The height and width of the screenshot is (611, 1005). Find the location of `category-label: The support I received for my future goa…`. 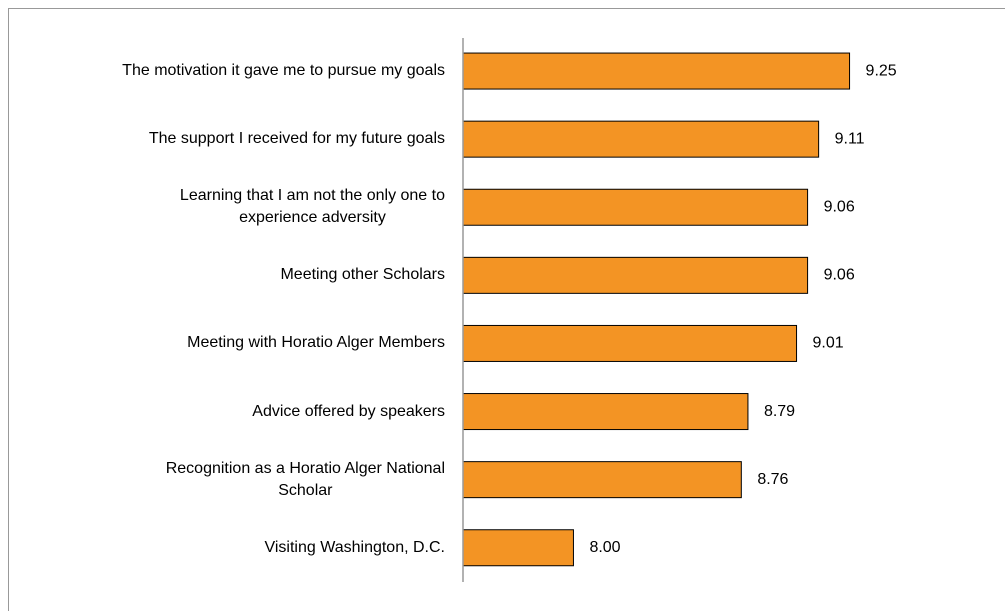

category-label: The support I received for my future goa… is located at coordinates (296, 139).